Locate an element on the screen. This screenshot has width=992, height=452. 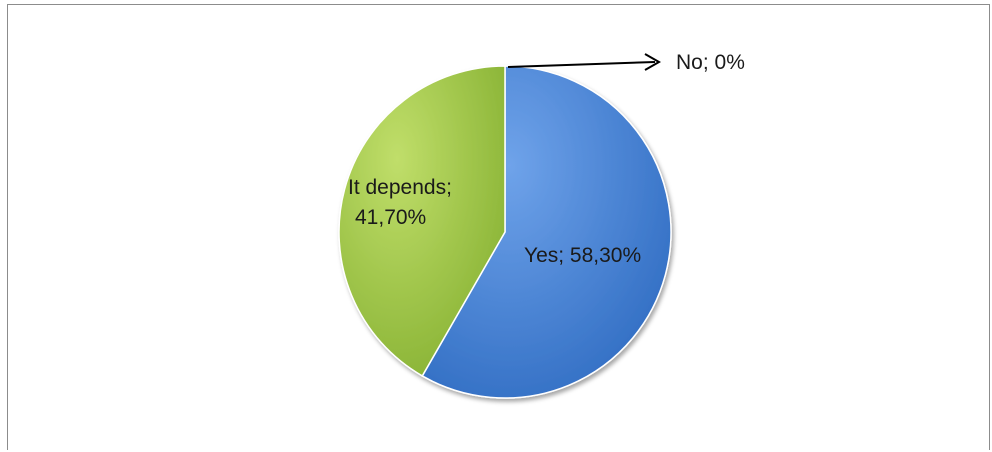
slice-it-depends-label-line2: 41,70% is located at coordinates (390, 217).